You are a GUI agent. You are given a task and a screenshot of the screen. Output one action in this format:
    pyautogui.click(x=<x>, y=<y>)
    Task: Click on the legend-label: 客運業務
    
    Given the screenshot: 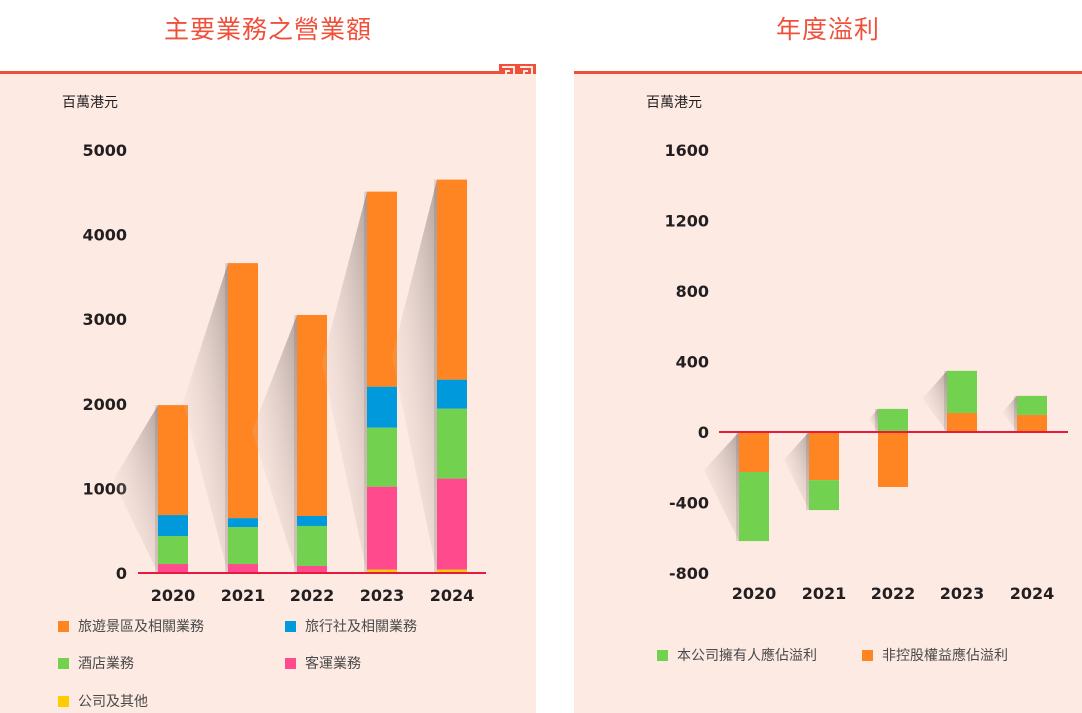 What is the action you would take?
    pyautogui.click(x=333, y=664)
    